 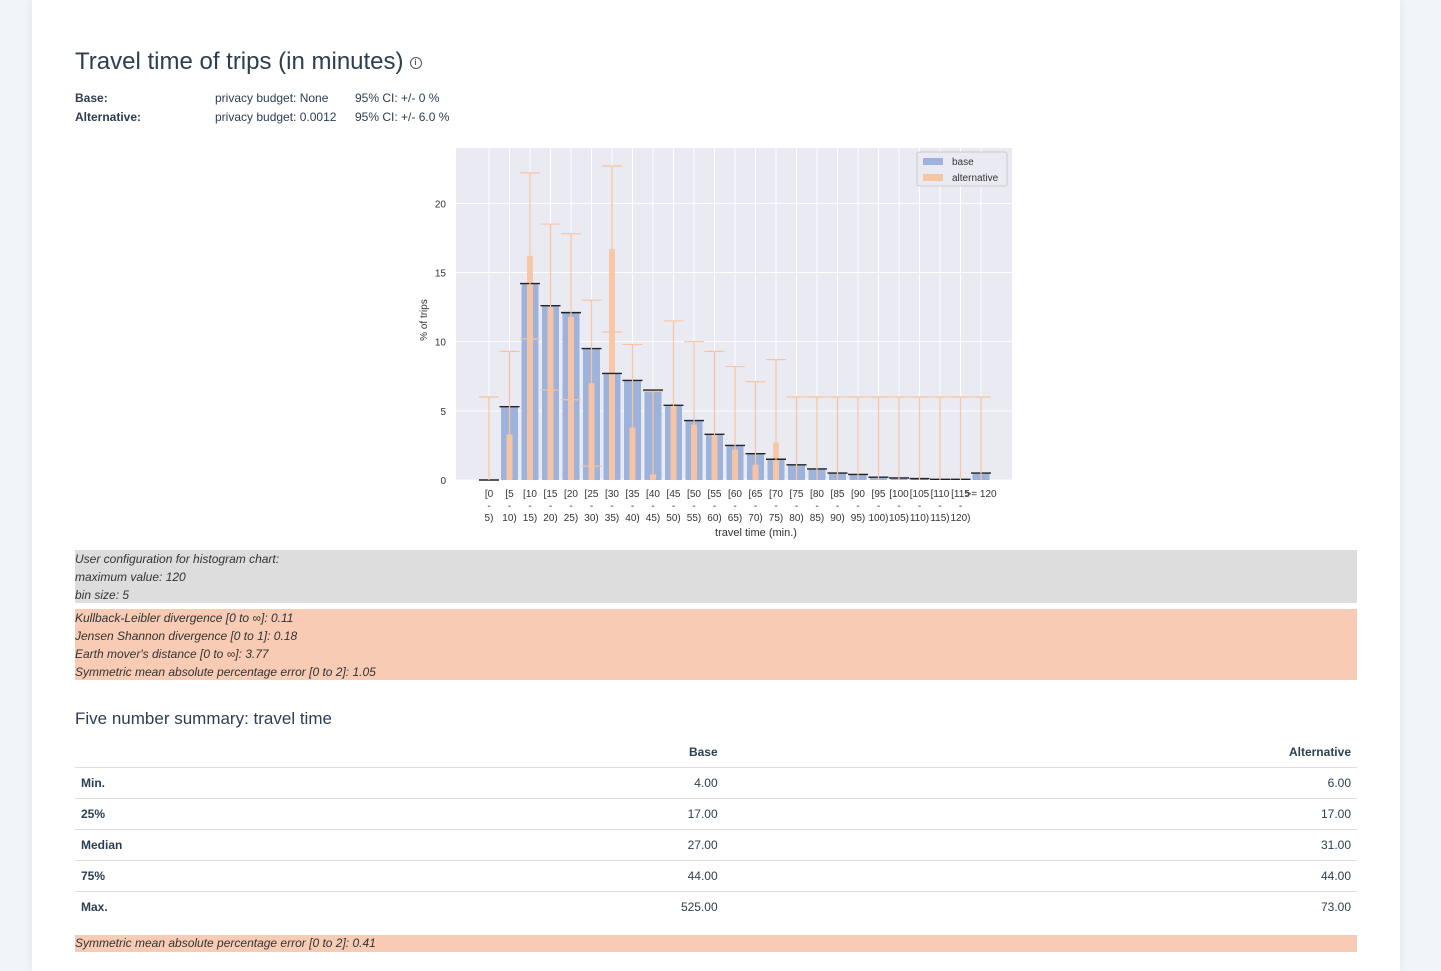 I want to click on x-tick-label: [40, so click(x=653, y=494).